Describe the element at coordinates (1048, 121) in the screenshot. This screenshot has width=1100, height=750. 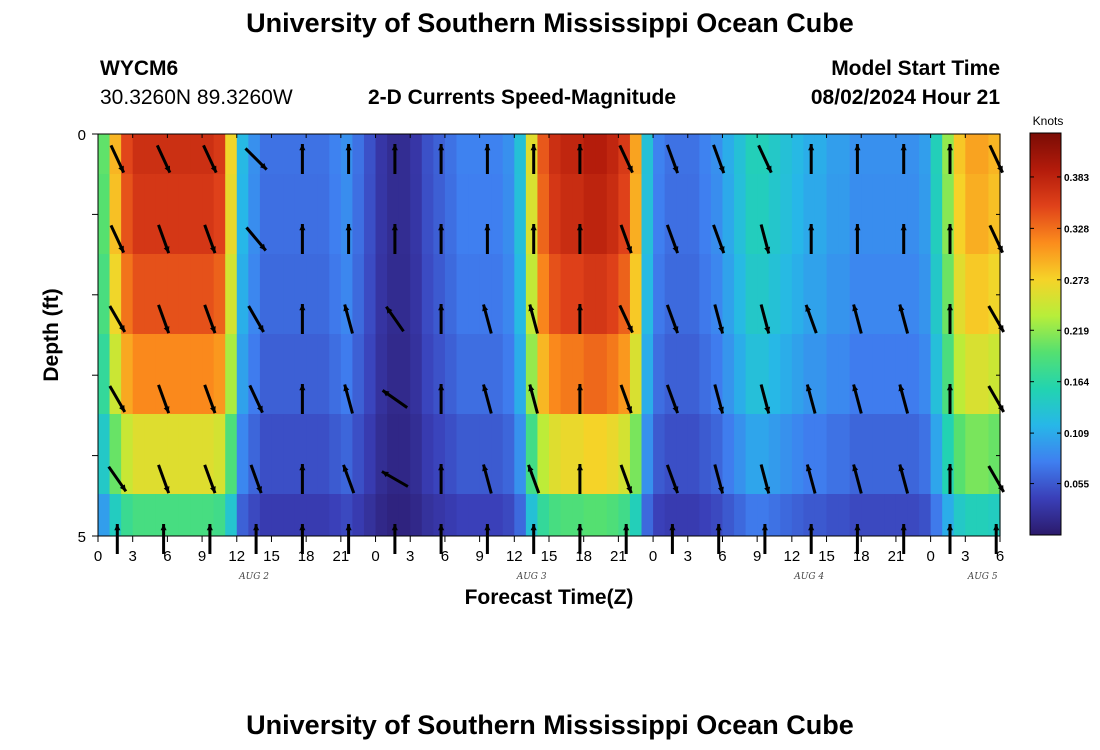
I see `colorbar-title: Knots` at that location.